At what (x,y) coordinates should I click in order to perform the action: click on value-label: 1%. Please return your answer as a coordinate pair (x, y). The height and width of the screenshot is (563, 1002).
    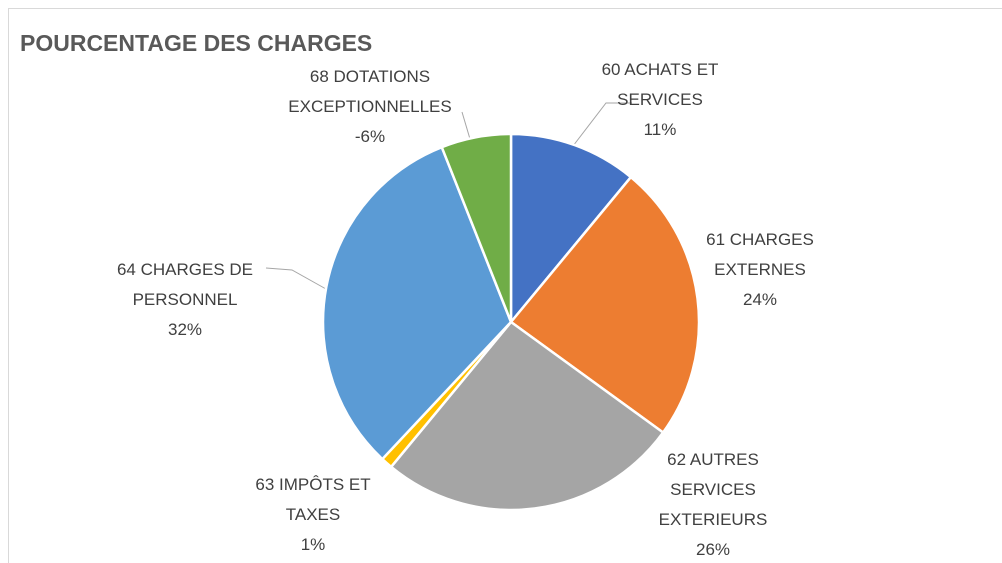
    Looking at the image, I should click on (313, 544).